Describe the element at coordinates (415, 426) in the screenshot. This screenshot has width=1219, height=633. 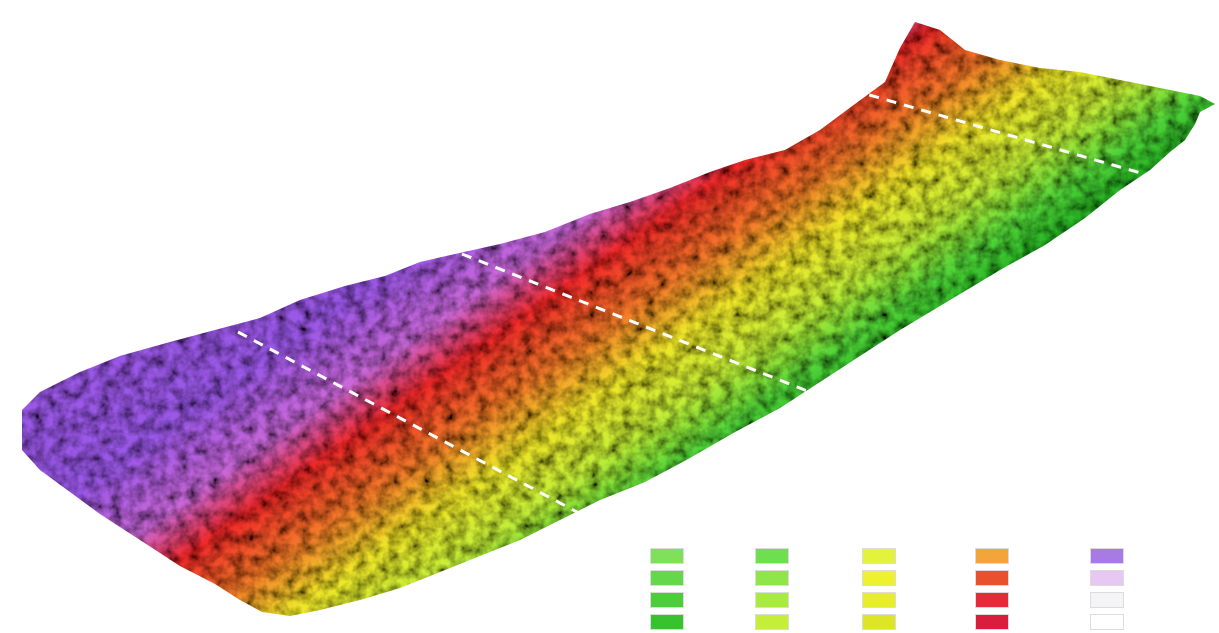
I see `section-line-west` at that location.